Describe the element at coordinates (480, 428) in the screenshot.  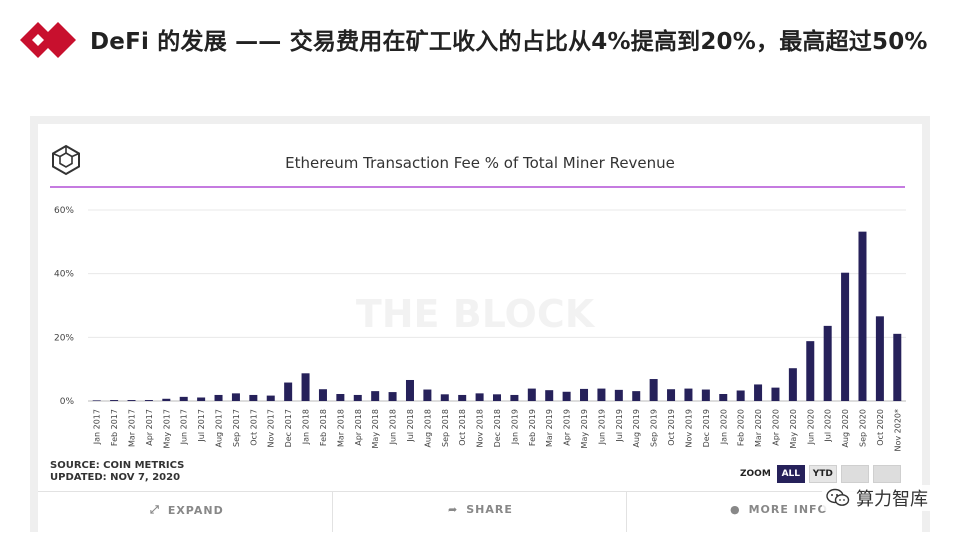
I see `x-tick-label: Nov 2018` at that location.